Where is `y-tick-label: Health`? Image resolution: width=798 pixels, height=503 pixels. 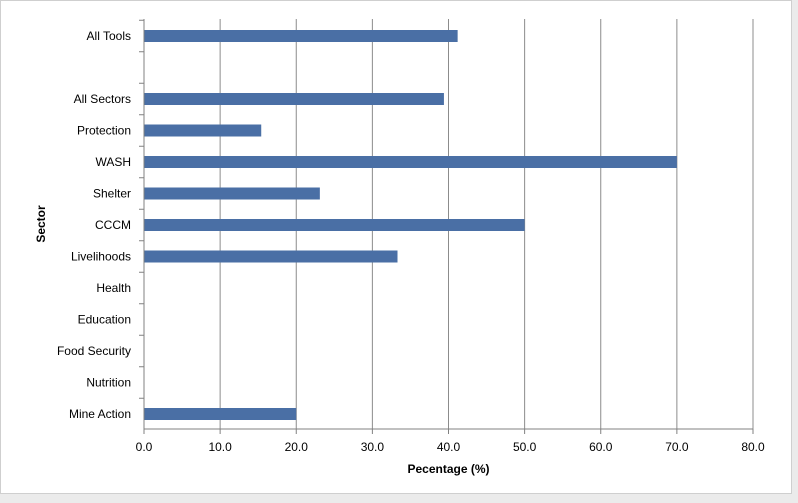
y-tick-label: Health is located at coordinates (113, 288).